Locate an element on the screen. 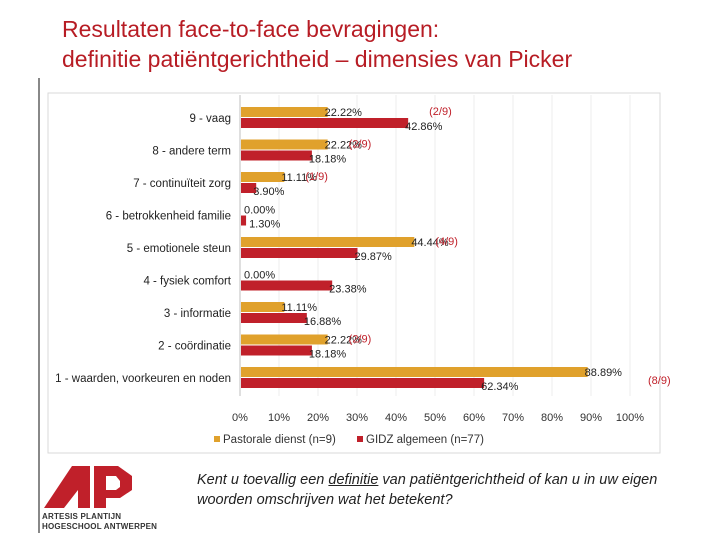  annotation-label: (1/9) is located at coordinates (316, 177).